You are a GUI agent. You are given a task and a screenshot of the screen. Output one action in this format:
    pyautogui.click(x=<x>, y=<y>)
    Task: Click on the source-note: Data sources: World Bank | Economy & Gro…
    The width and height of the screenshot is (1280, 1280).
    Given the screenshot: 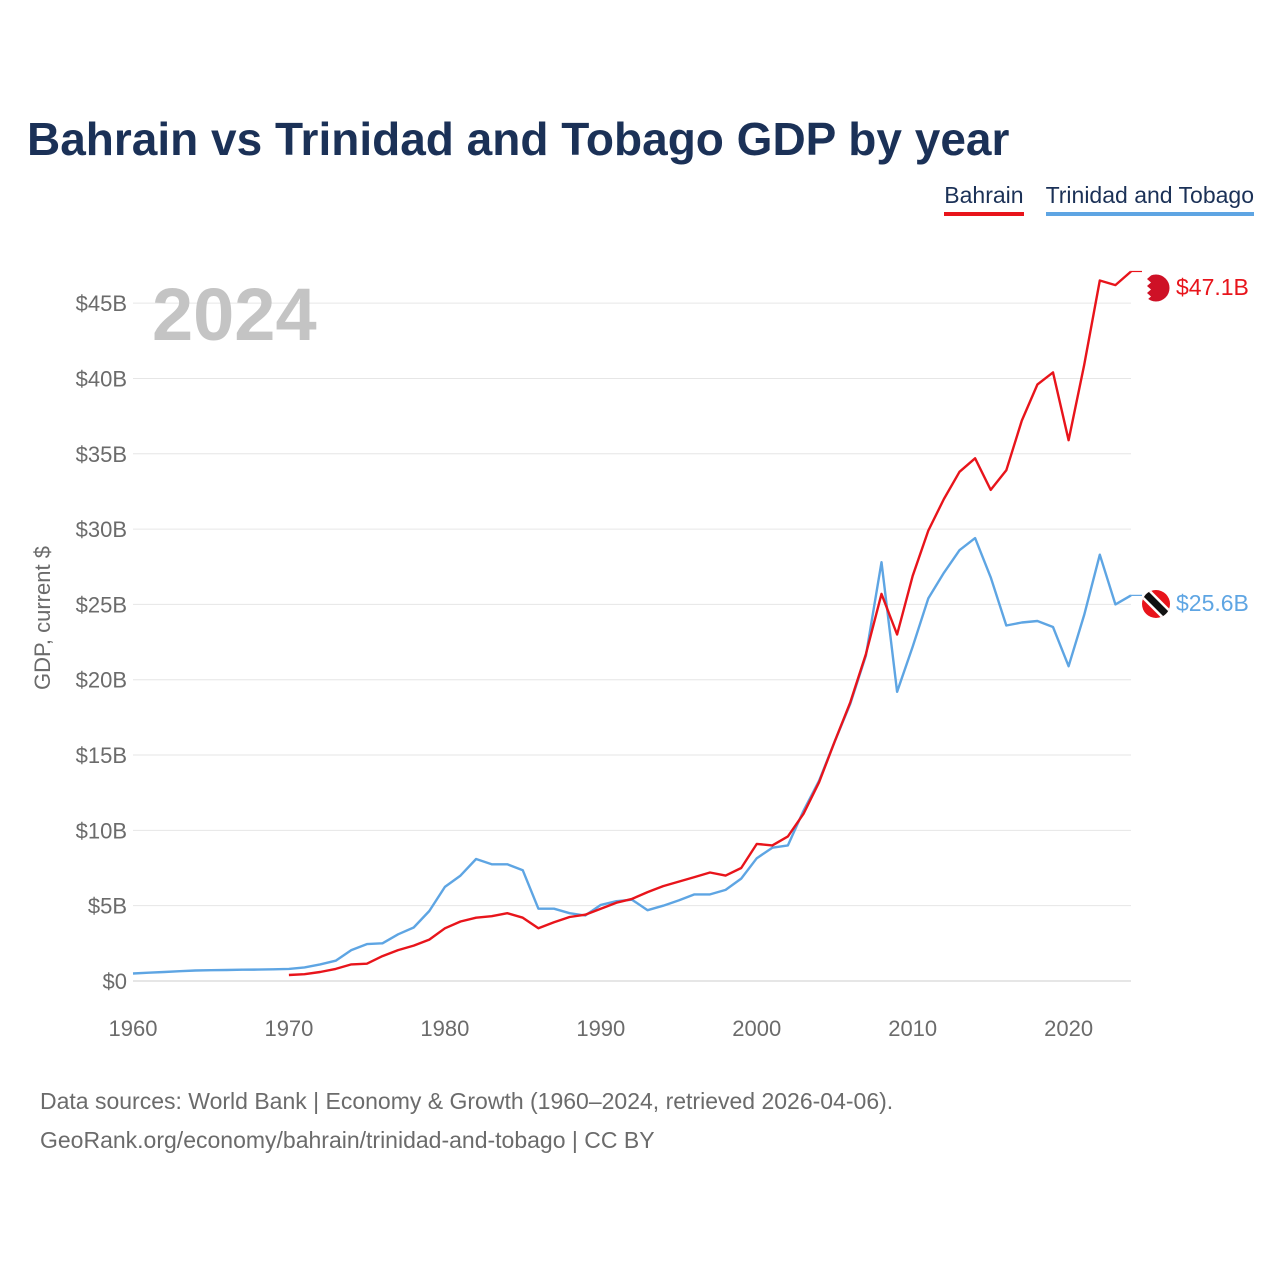 What is the action you would take?
    pyautogui.click(x=466, y=1121)
    